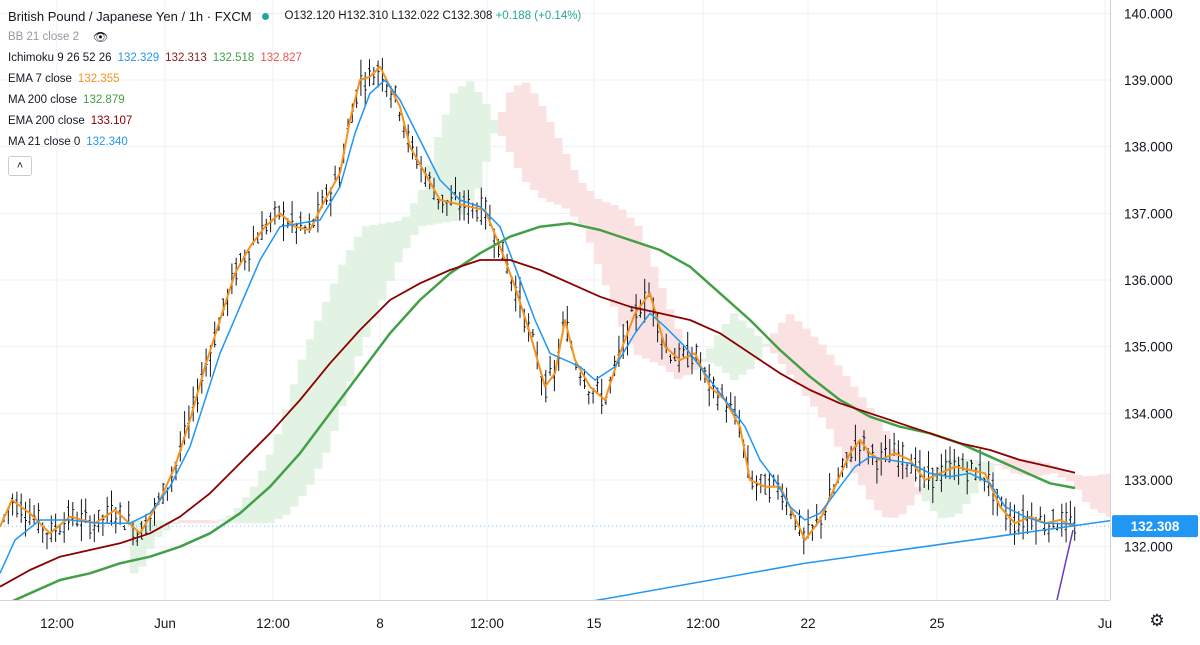  What do you see at coordinates (467, 16) in the screenshot?
I see `close-value: C132.308` at bounding box center [467, 16].